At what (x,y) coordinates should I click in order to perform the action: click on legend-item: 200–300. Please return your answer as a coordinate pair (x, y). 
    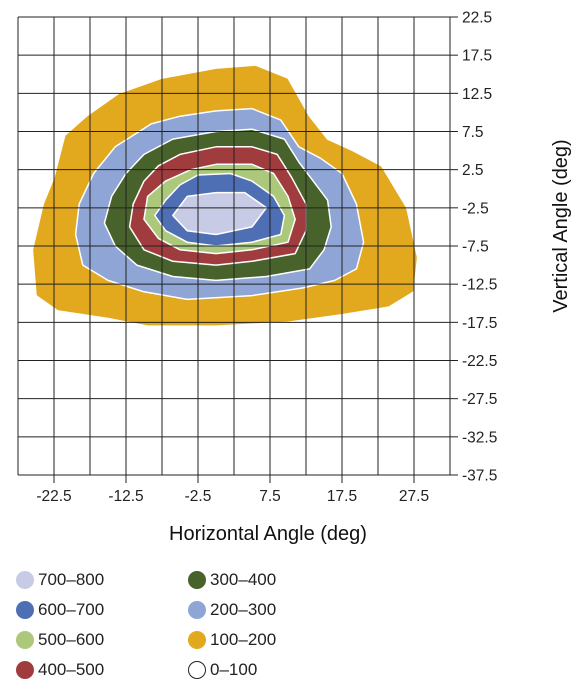
    Looking at the image, I should click on (232, 610).